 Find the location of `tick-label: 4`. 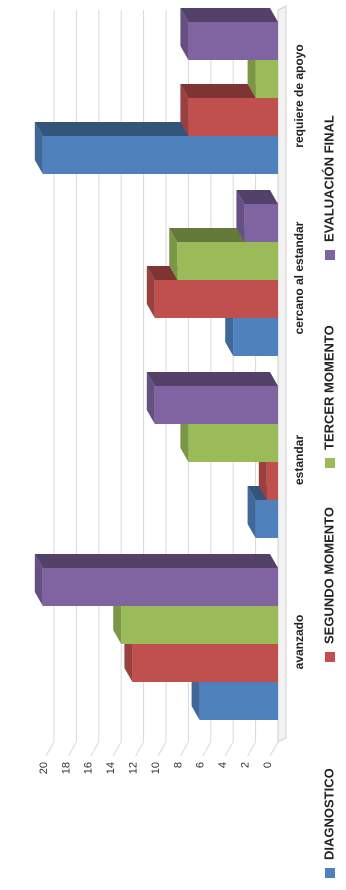

tick-label: 4 is located at coordinates (223, 765).